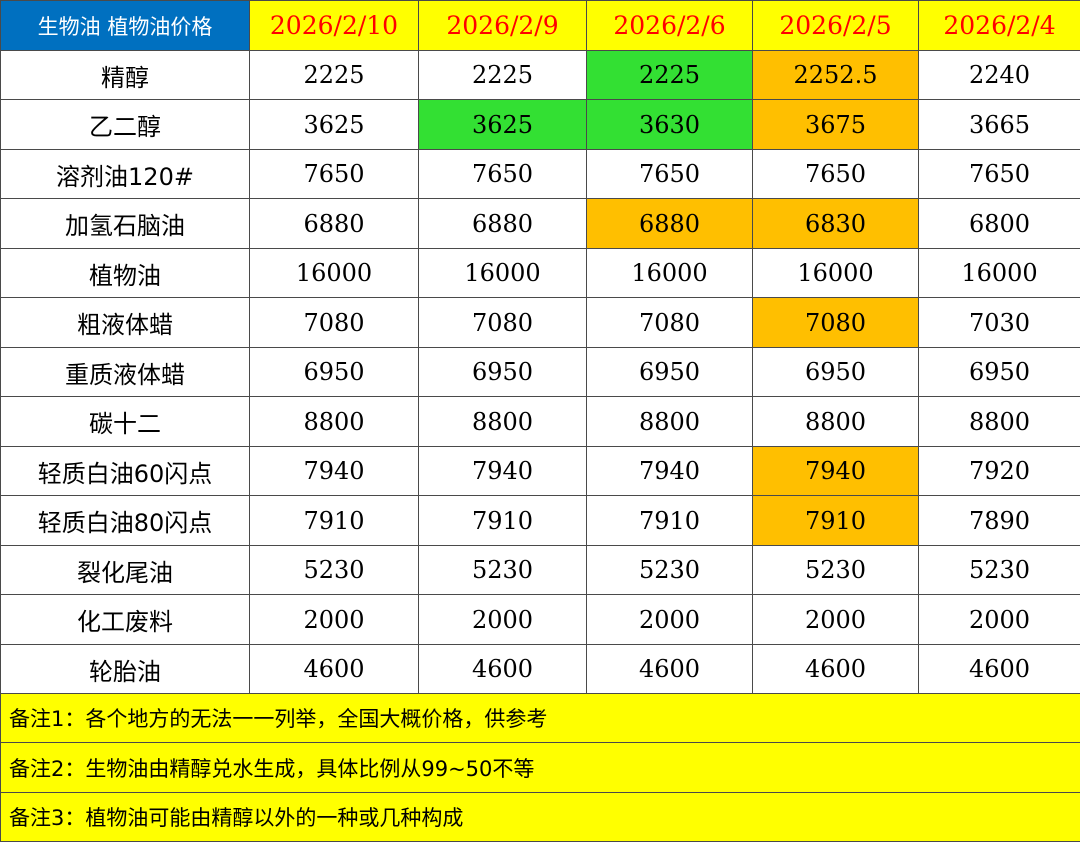 The width and height of the screenshot is (1080, 842). I want to click on price-cell: 3625, so click(334, 125).